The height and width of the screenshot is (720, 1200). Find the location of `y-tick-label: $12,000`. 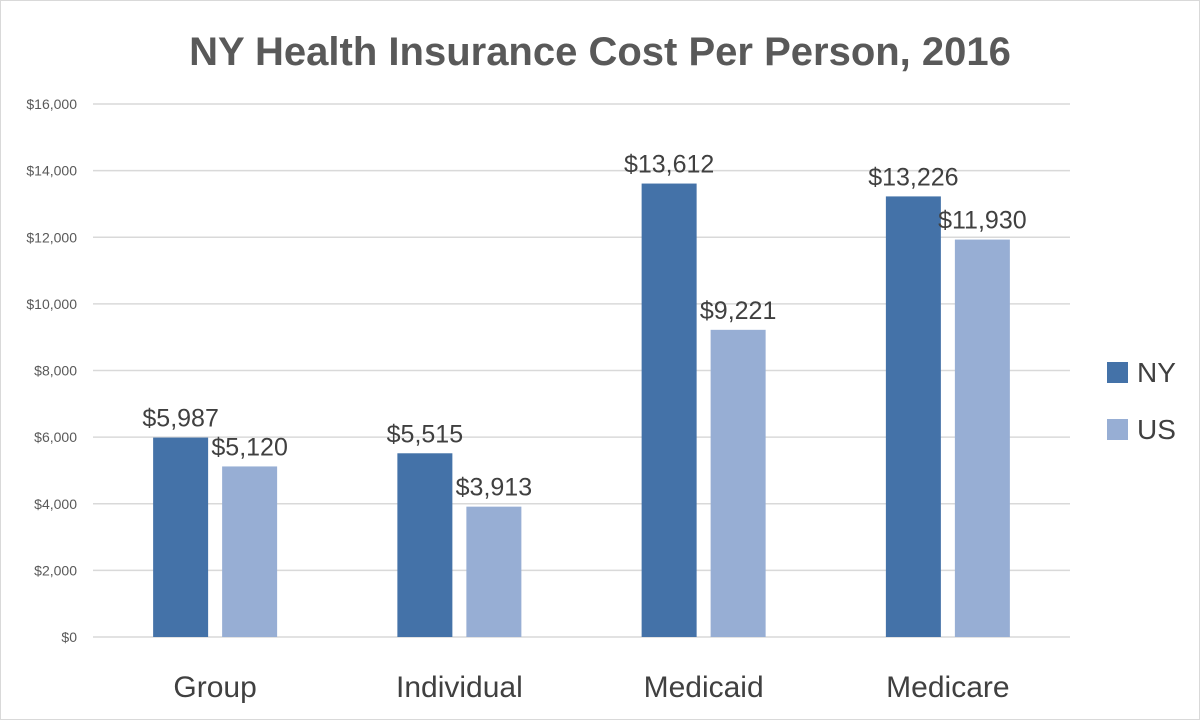

y-tick-label: $12,000 is located at coordinates (51, 237).